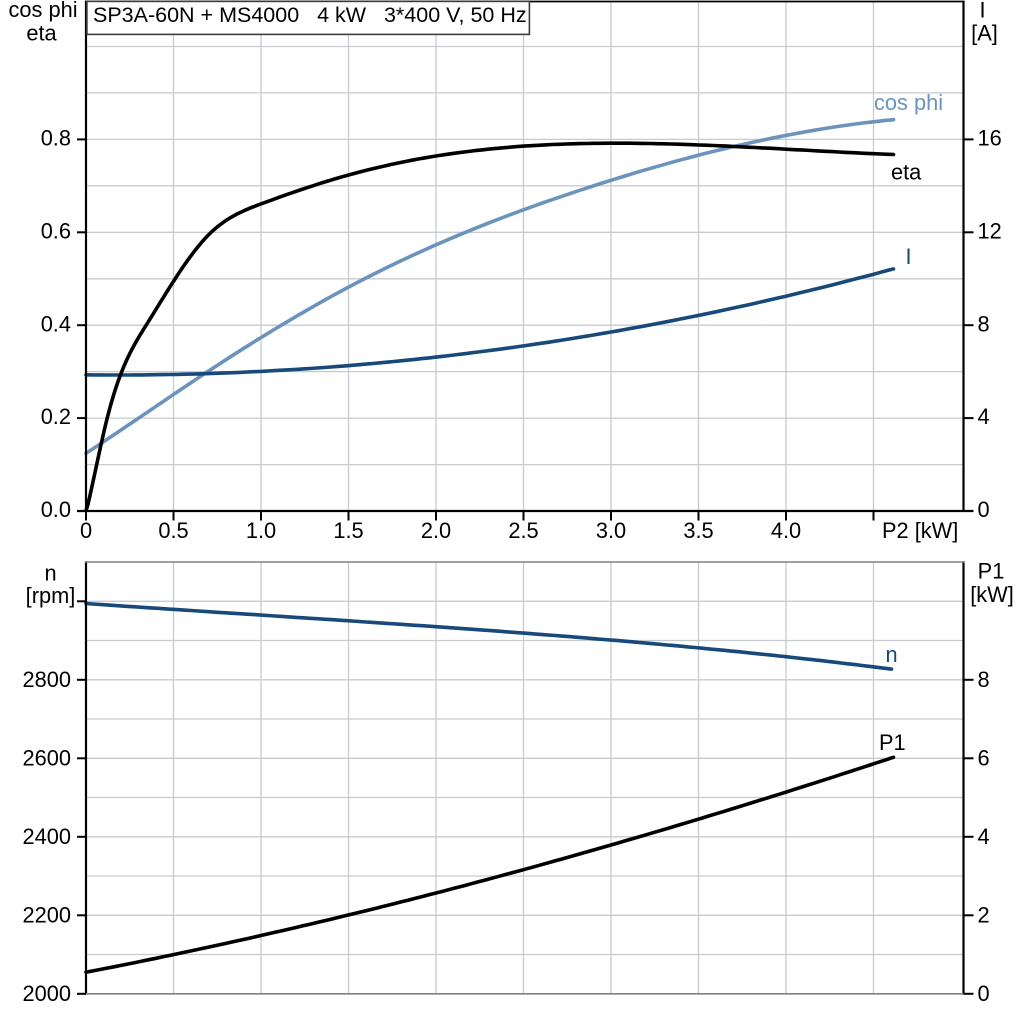 The image size is (1024, 1024). What do you see at coordinates (261, 530) in the screenshot?
I see `svg-text: 1.0` at bounding box center [261, 530].